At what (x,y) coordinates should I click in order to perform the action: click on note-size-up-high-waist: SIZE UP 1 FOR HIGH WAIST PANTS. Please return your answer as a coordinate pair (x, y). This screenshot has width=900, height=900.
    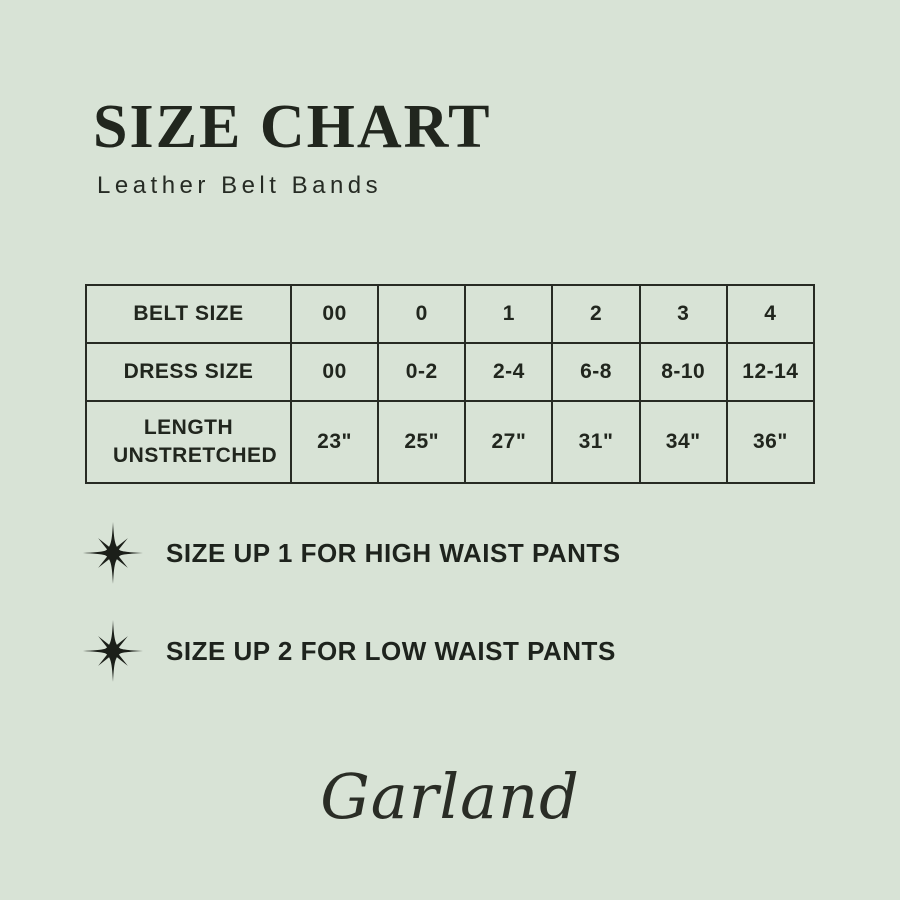
    Looking at the image, I should click on (351, 553).